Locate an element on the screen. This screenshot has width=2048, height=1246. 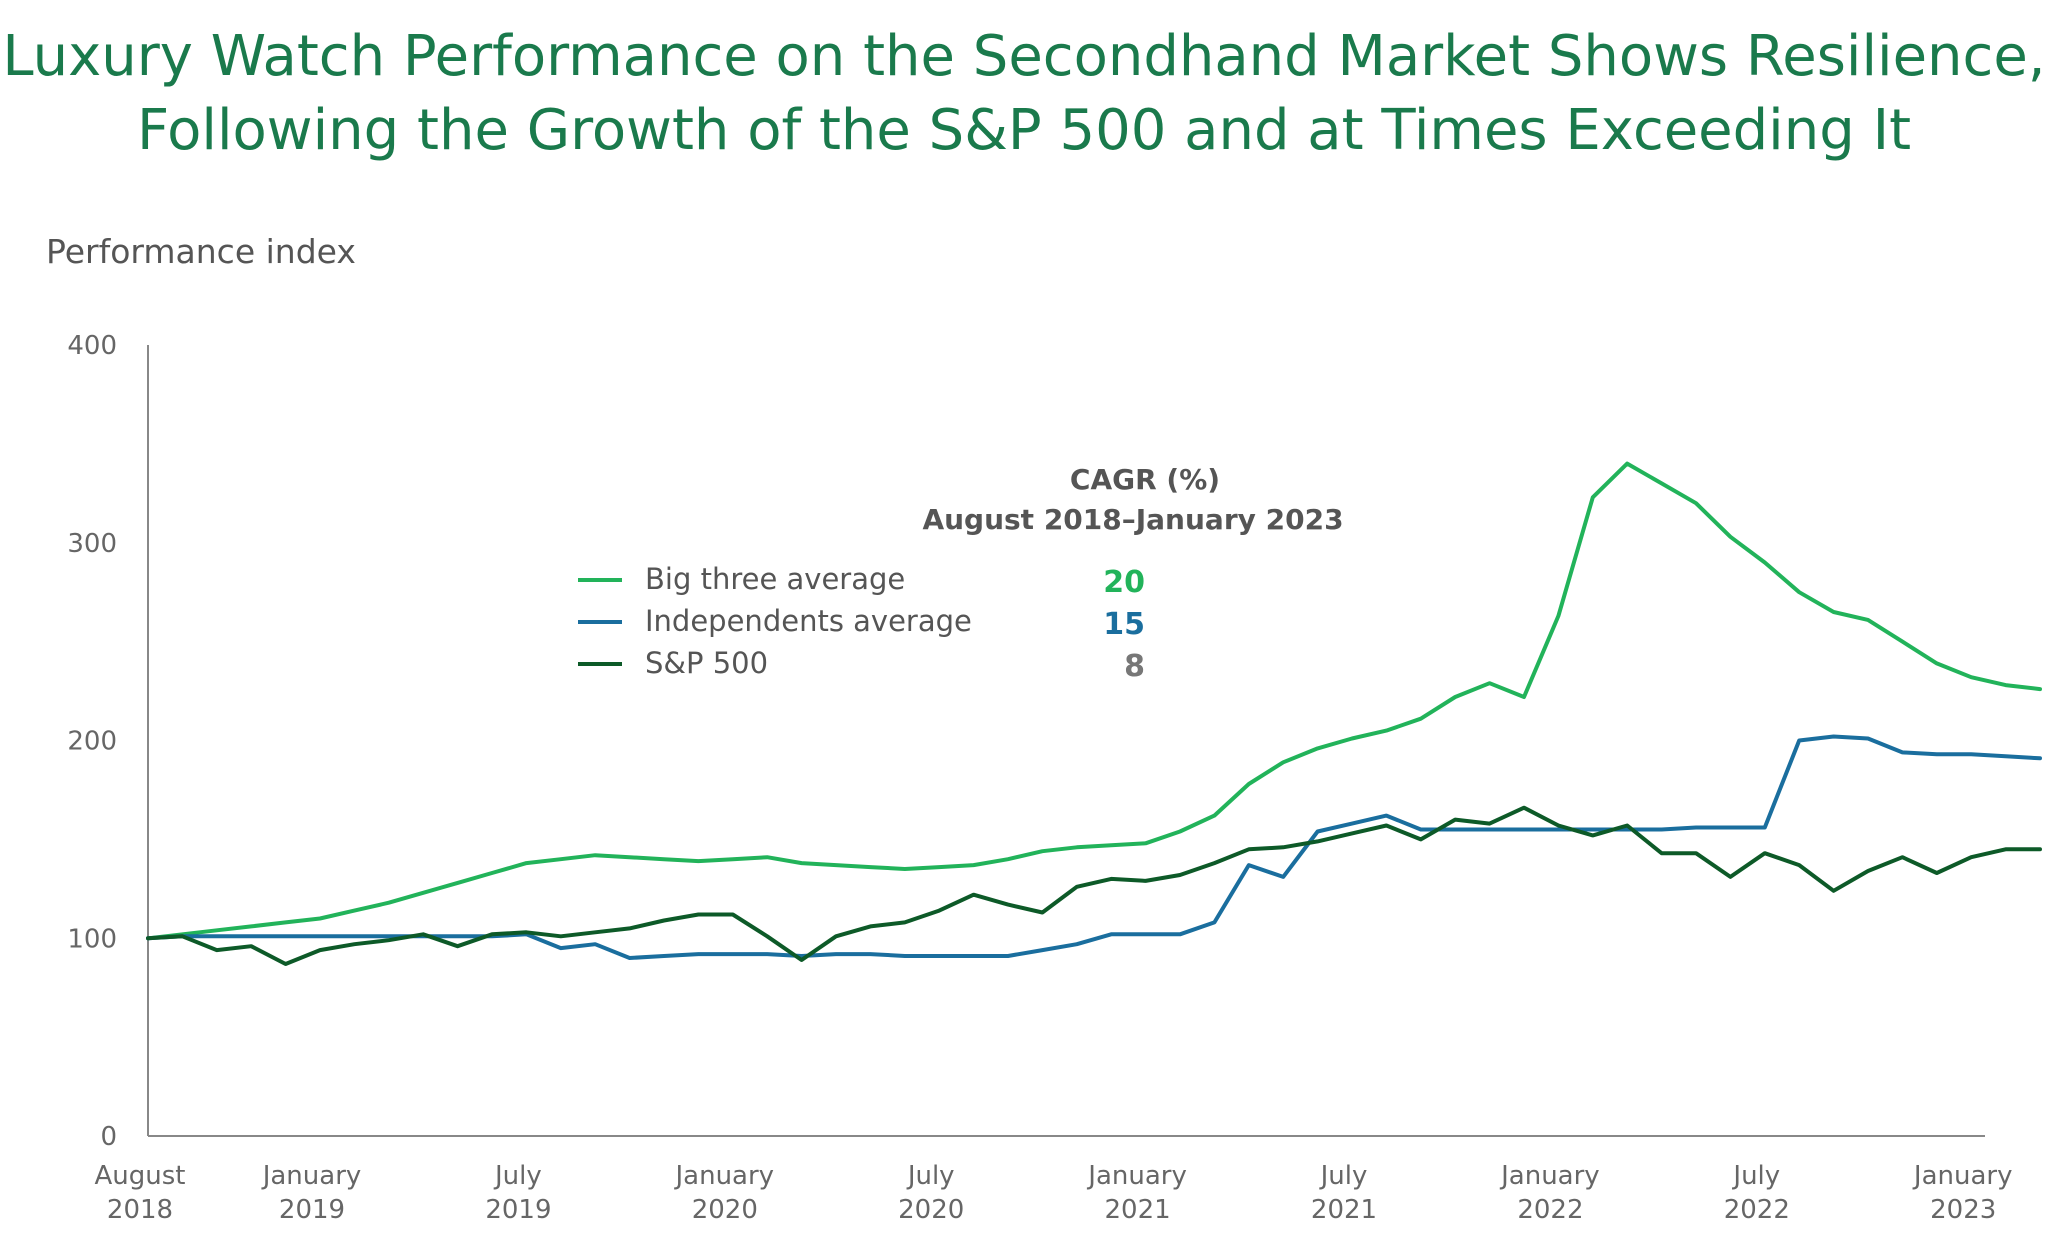
legend-item: S&P 500 8 is located at coordinates (861, 665).